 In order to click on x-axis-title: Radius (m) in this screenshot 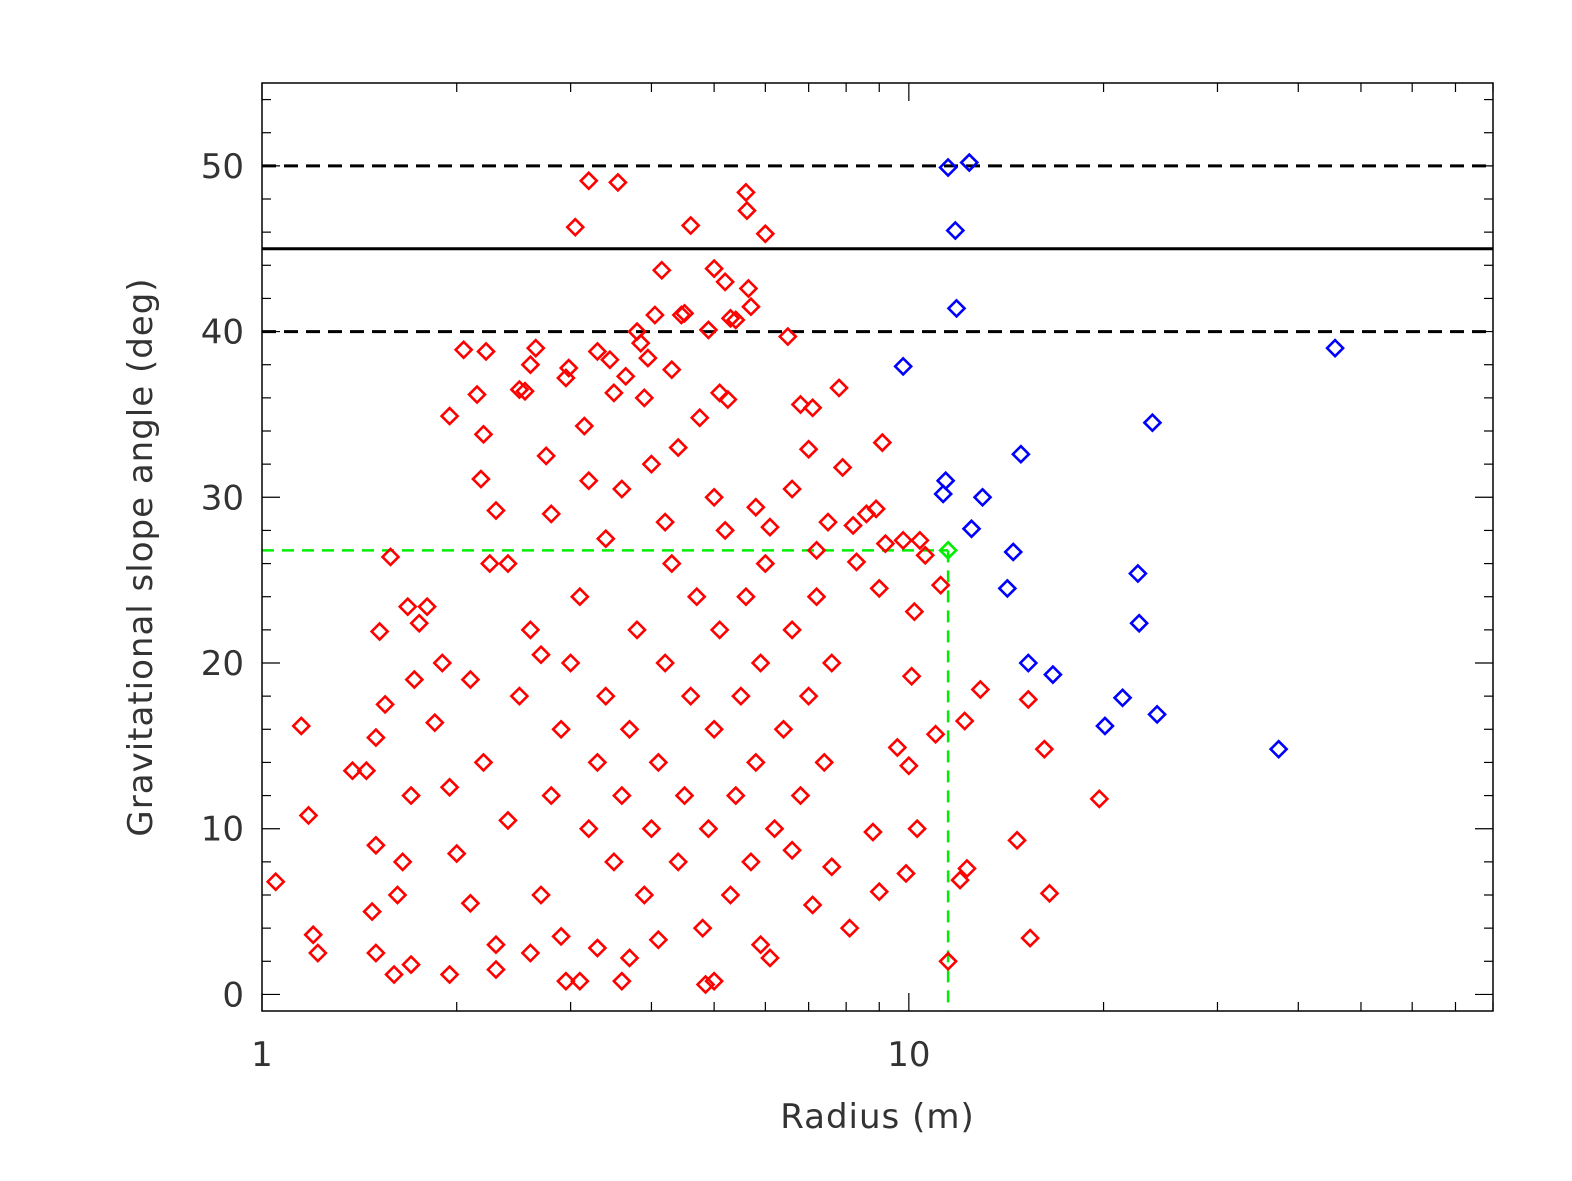, I will do `click(877, 1117)`.